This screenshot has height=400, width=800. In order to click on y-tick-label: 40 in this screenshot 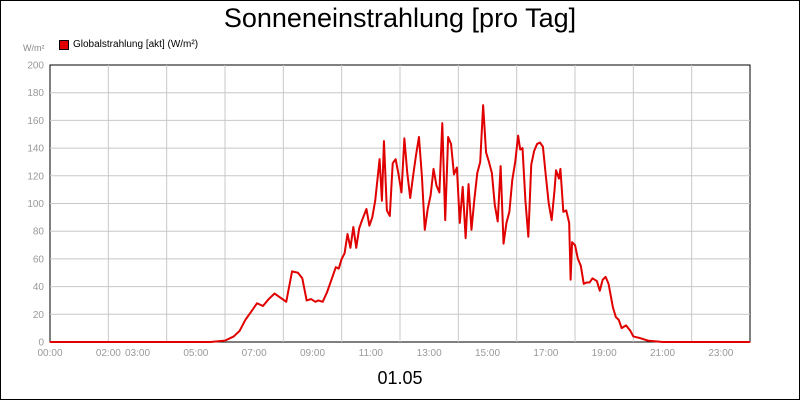, I will do `click(39, 287)`.